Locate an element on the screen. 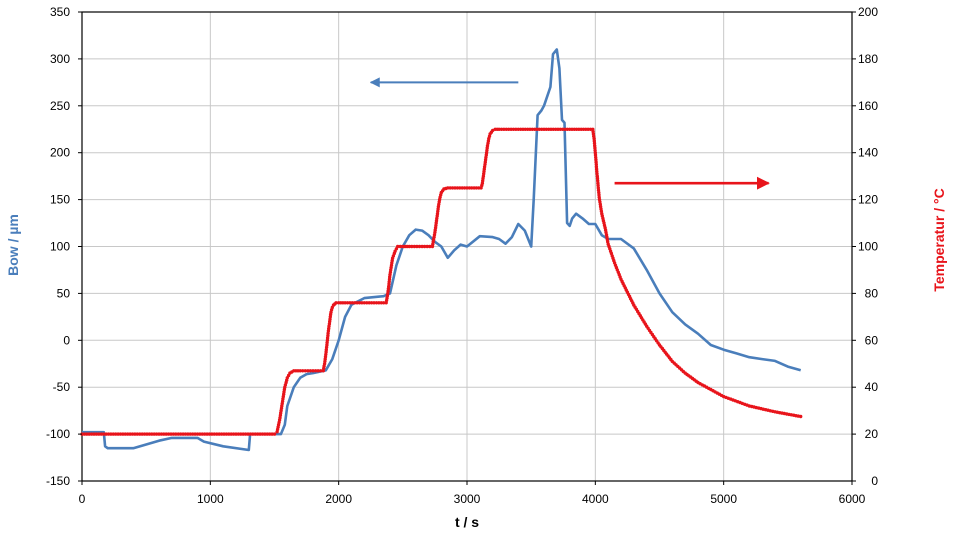 The width and height of the screenshot is (960, 545). x-tick-label: 1000 is located at coordinates (210, 499).